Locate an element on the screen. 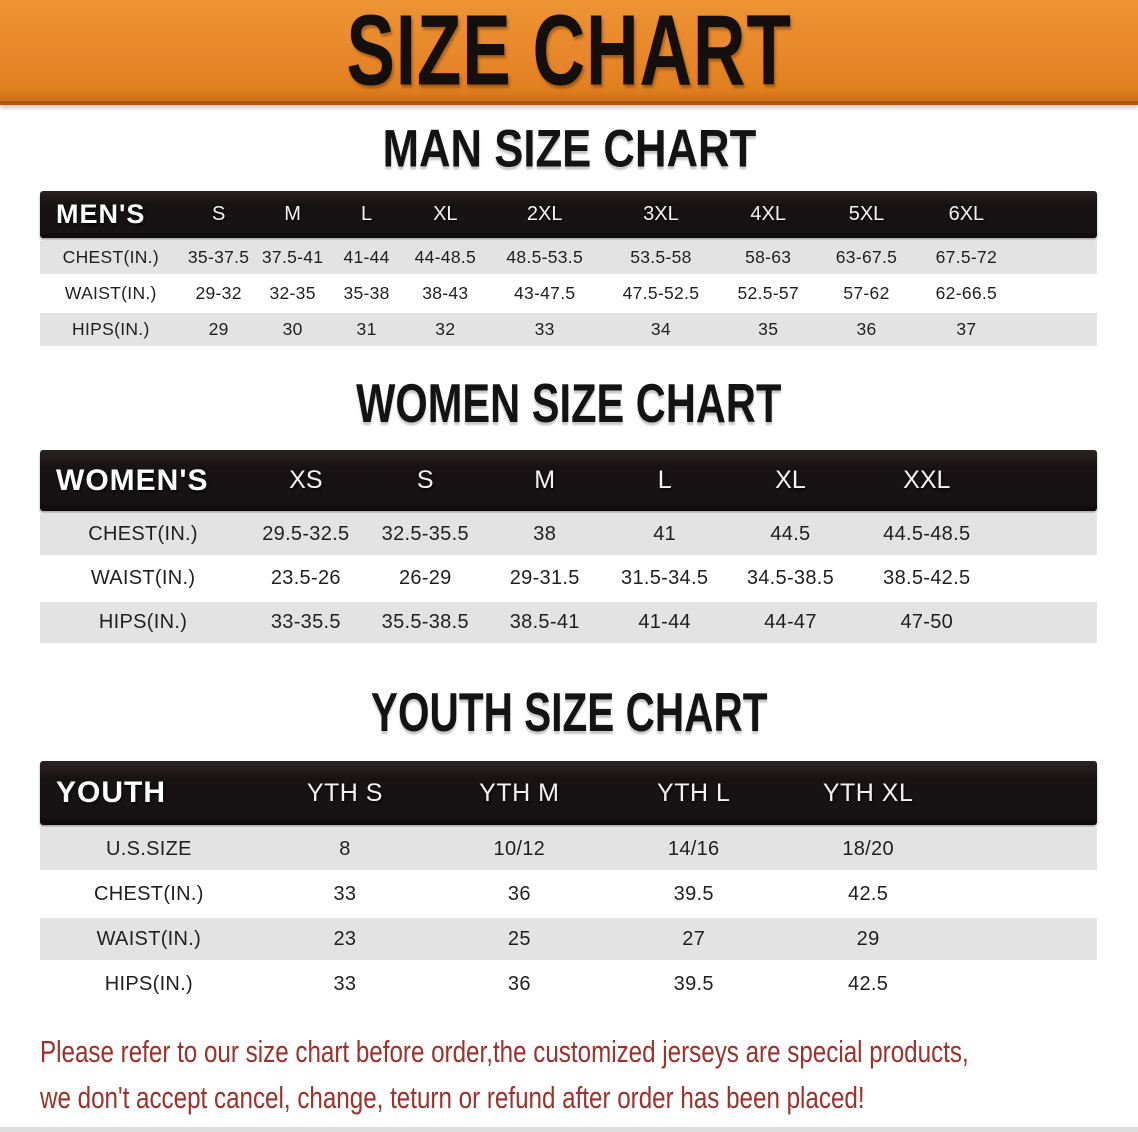  youth-size-value: 39.5 is located at coordinates (693, 893).